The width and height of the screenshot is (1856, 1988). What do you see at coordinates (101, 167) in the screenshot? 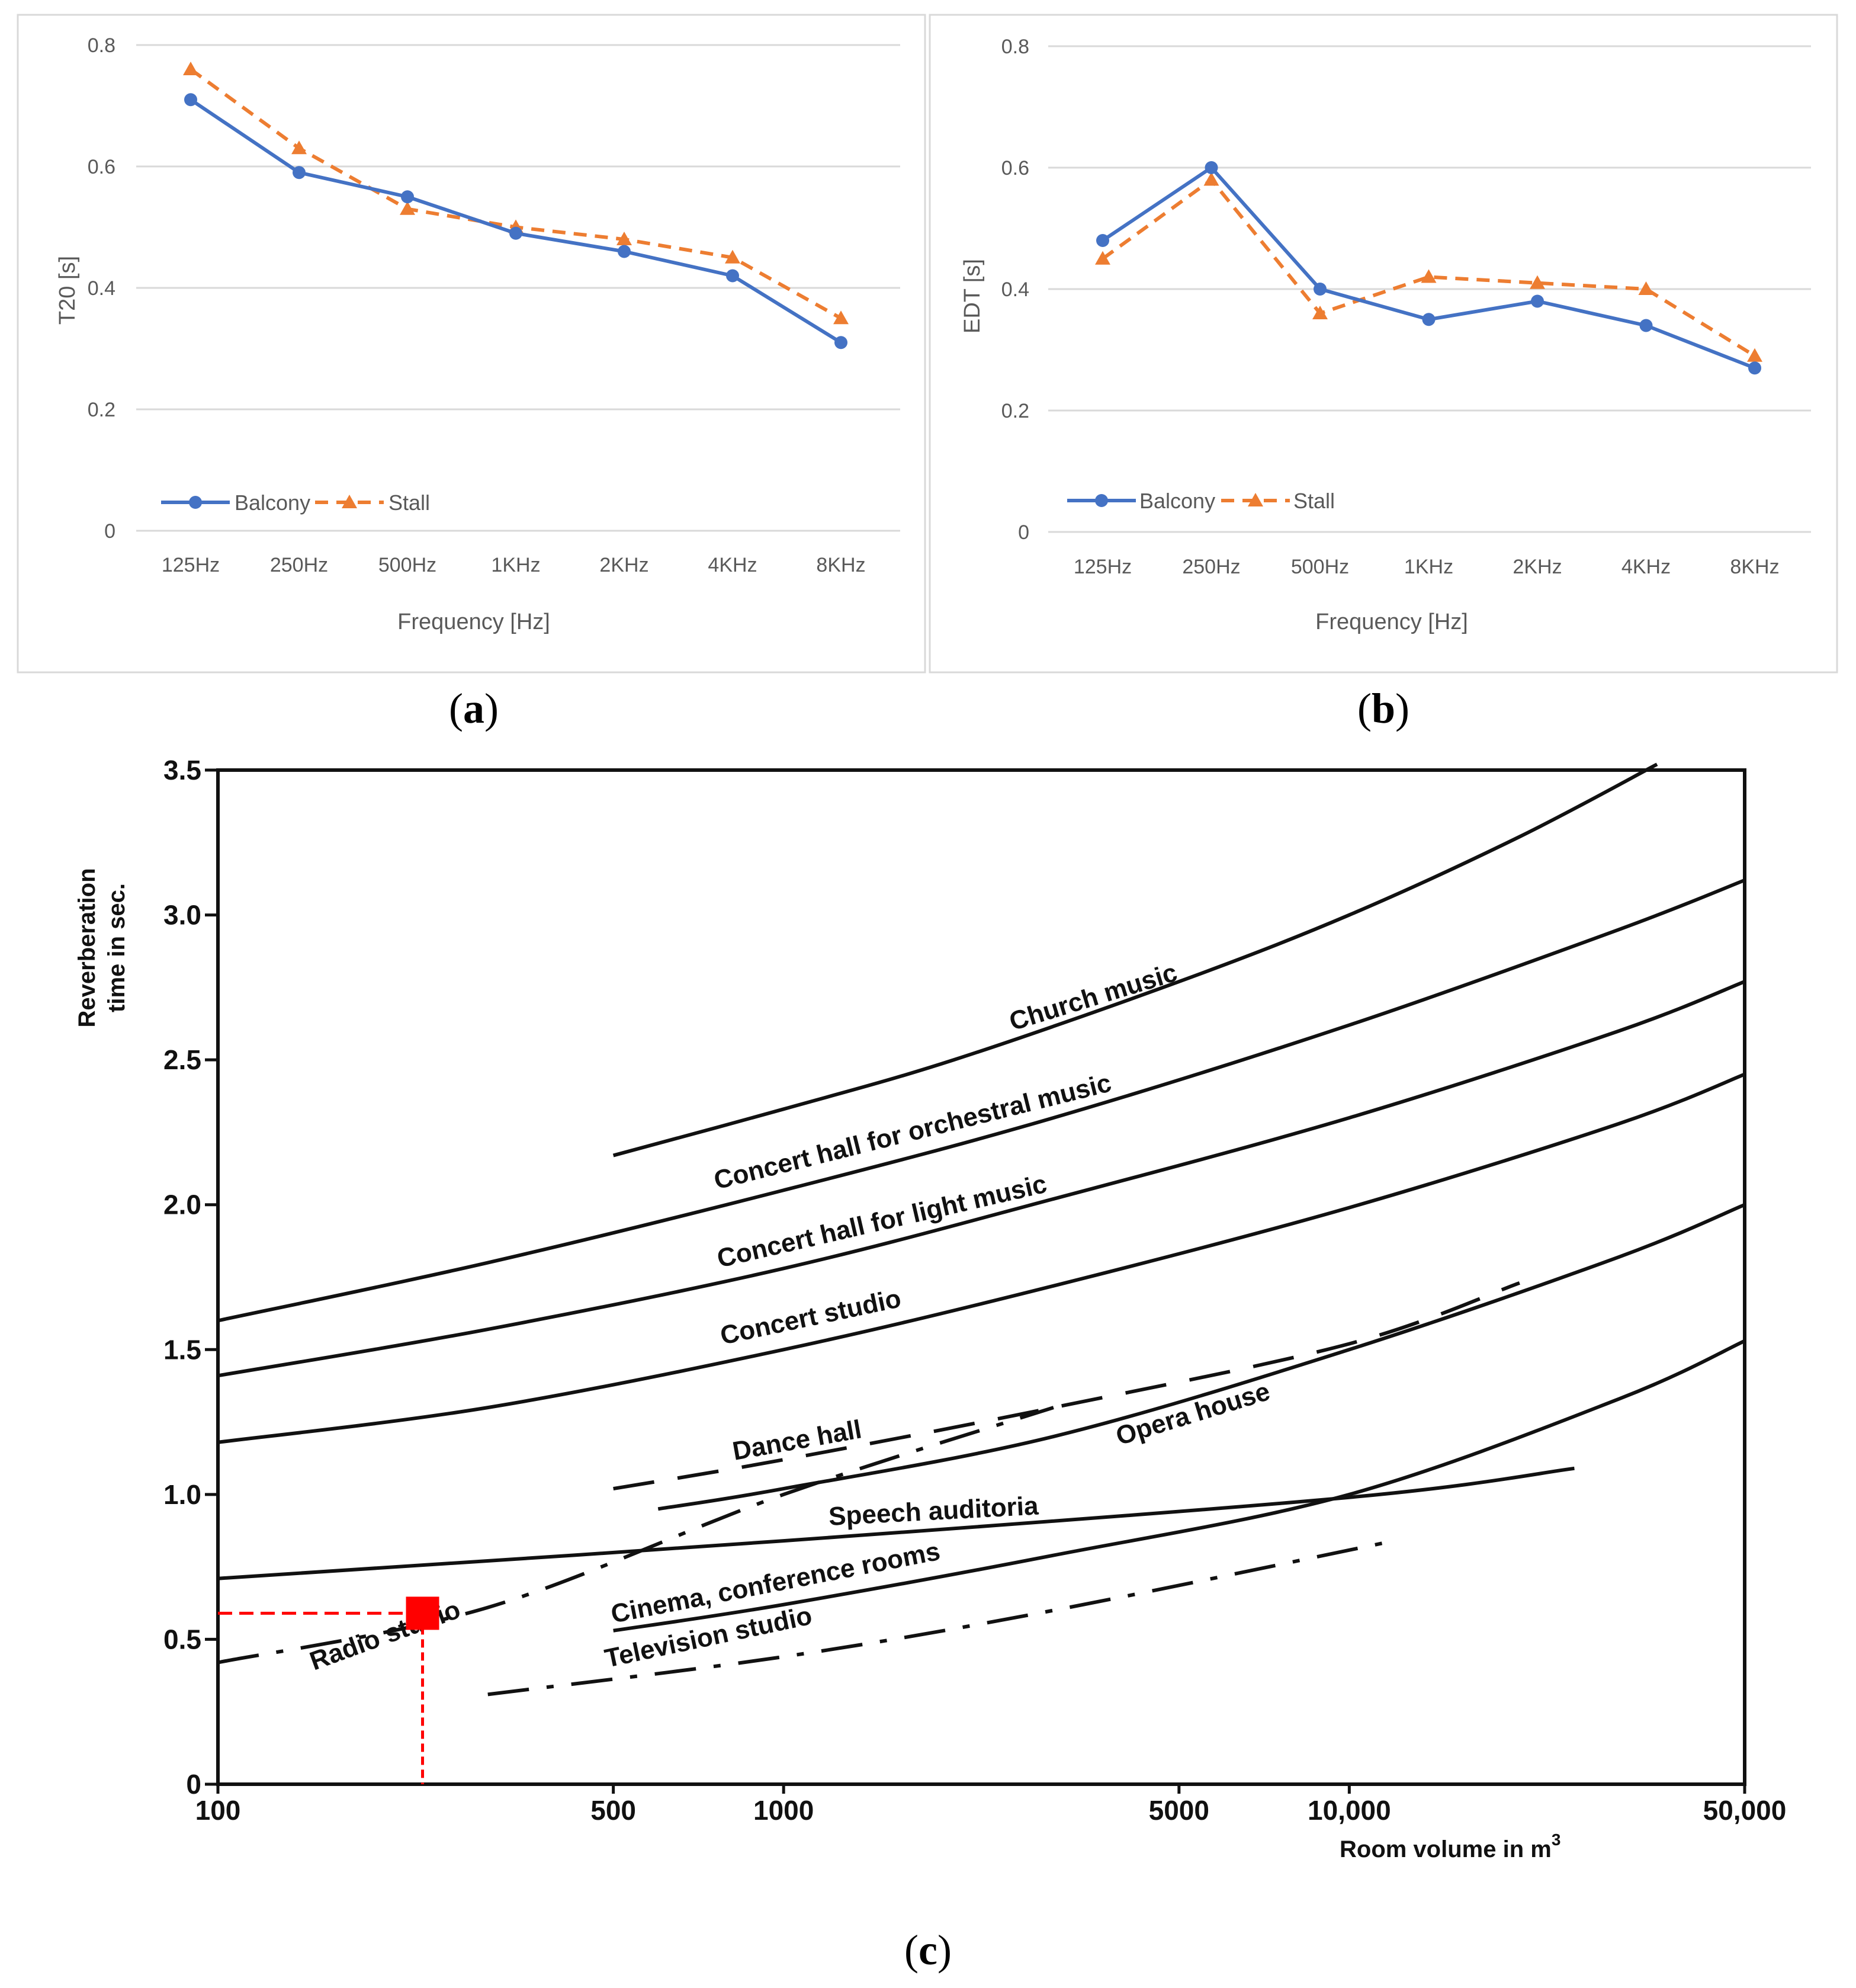
I see `a-y-tick-label: 0.6` at bounding box center [101, 167].